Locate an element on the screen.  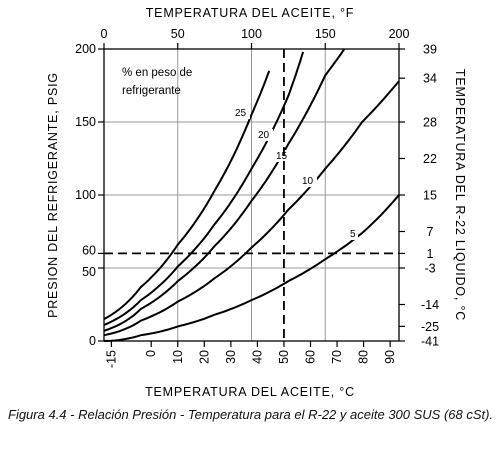
curve-label-25: 25 is located at coordinates (241, 113).